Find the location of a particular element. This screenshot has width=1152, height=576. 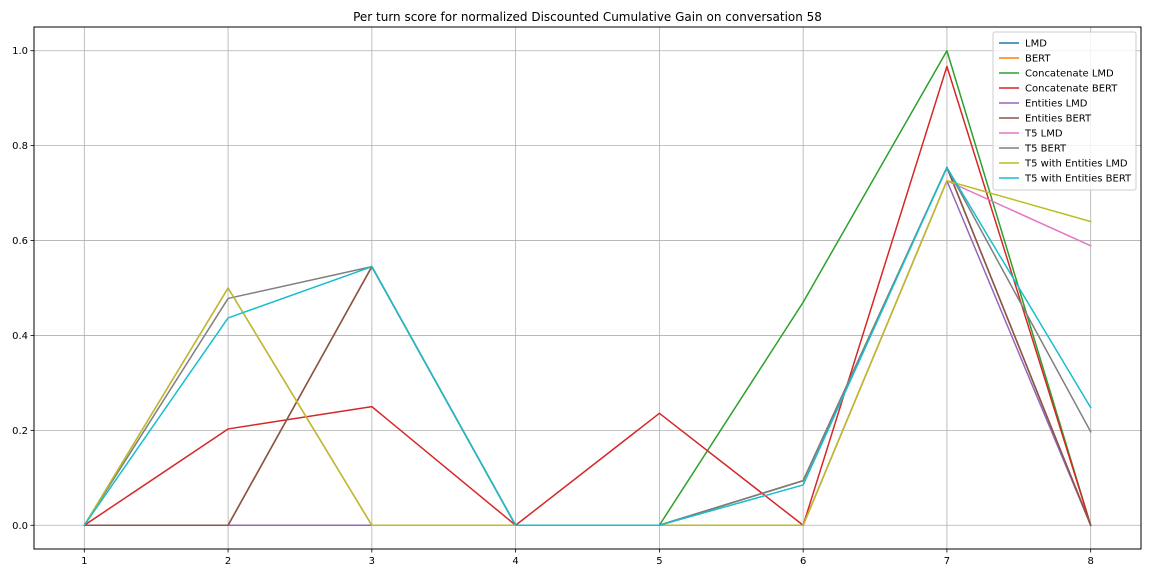

y-tick-label: 0.6 is located at coordinates (20, 241).